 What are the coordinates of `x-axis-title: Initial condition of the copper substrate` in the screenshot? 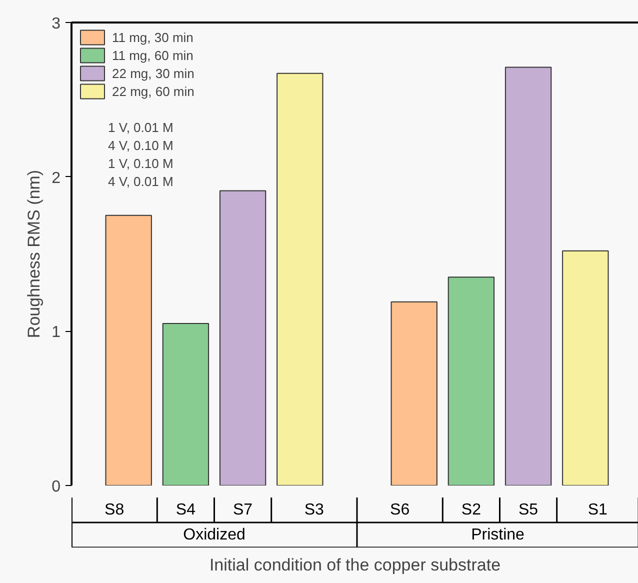 It's located at (355, 565).